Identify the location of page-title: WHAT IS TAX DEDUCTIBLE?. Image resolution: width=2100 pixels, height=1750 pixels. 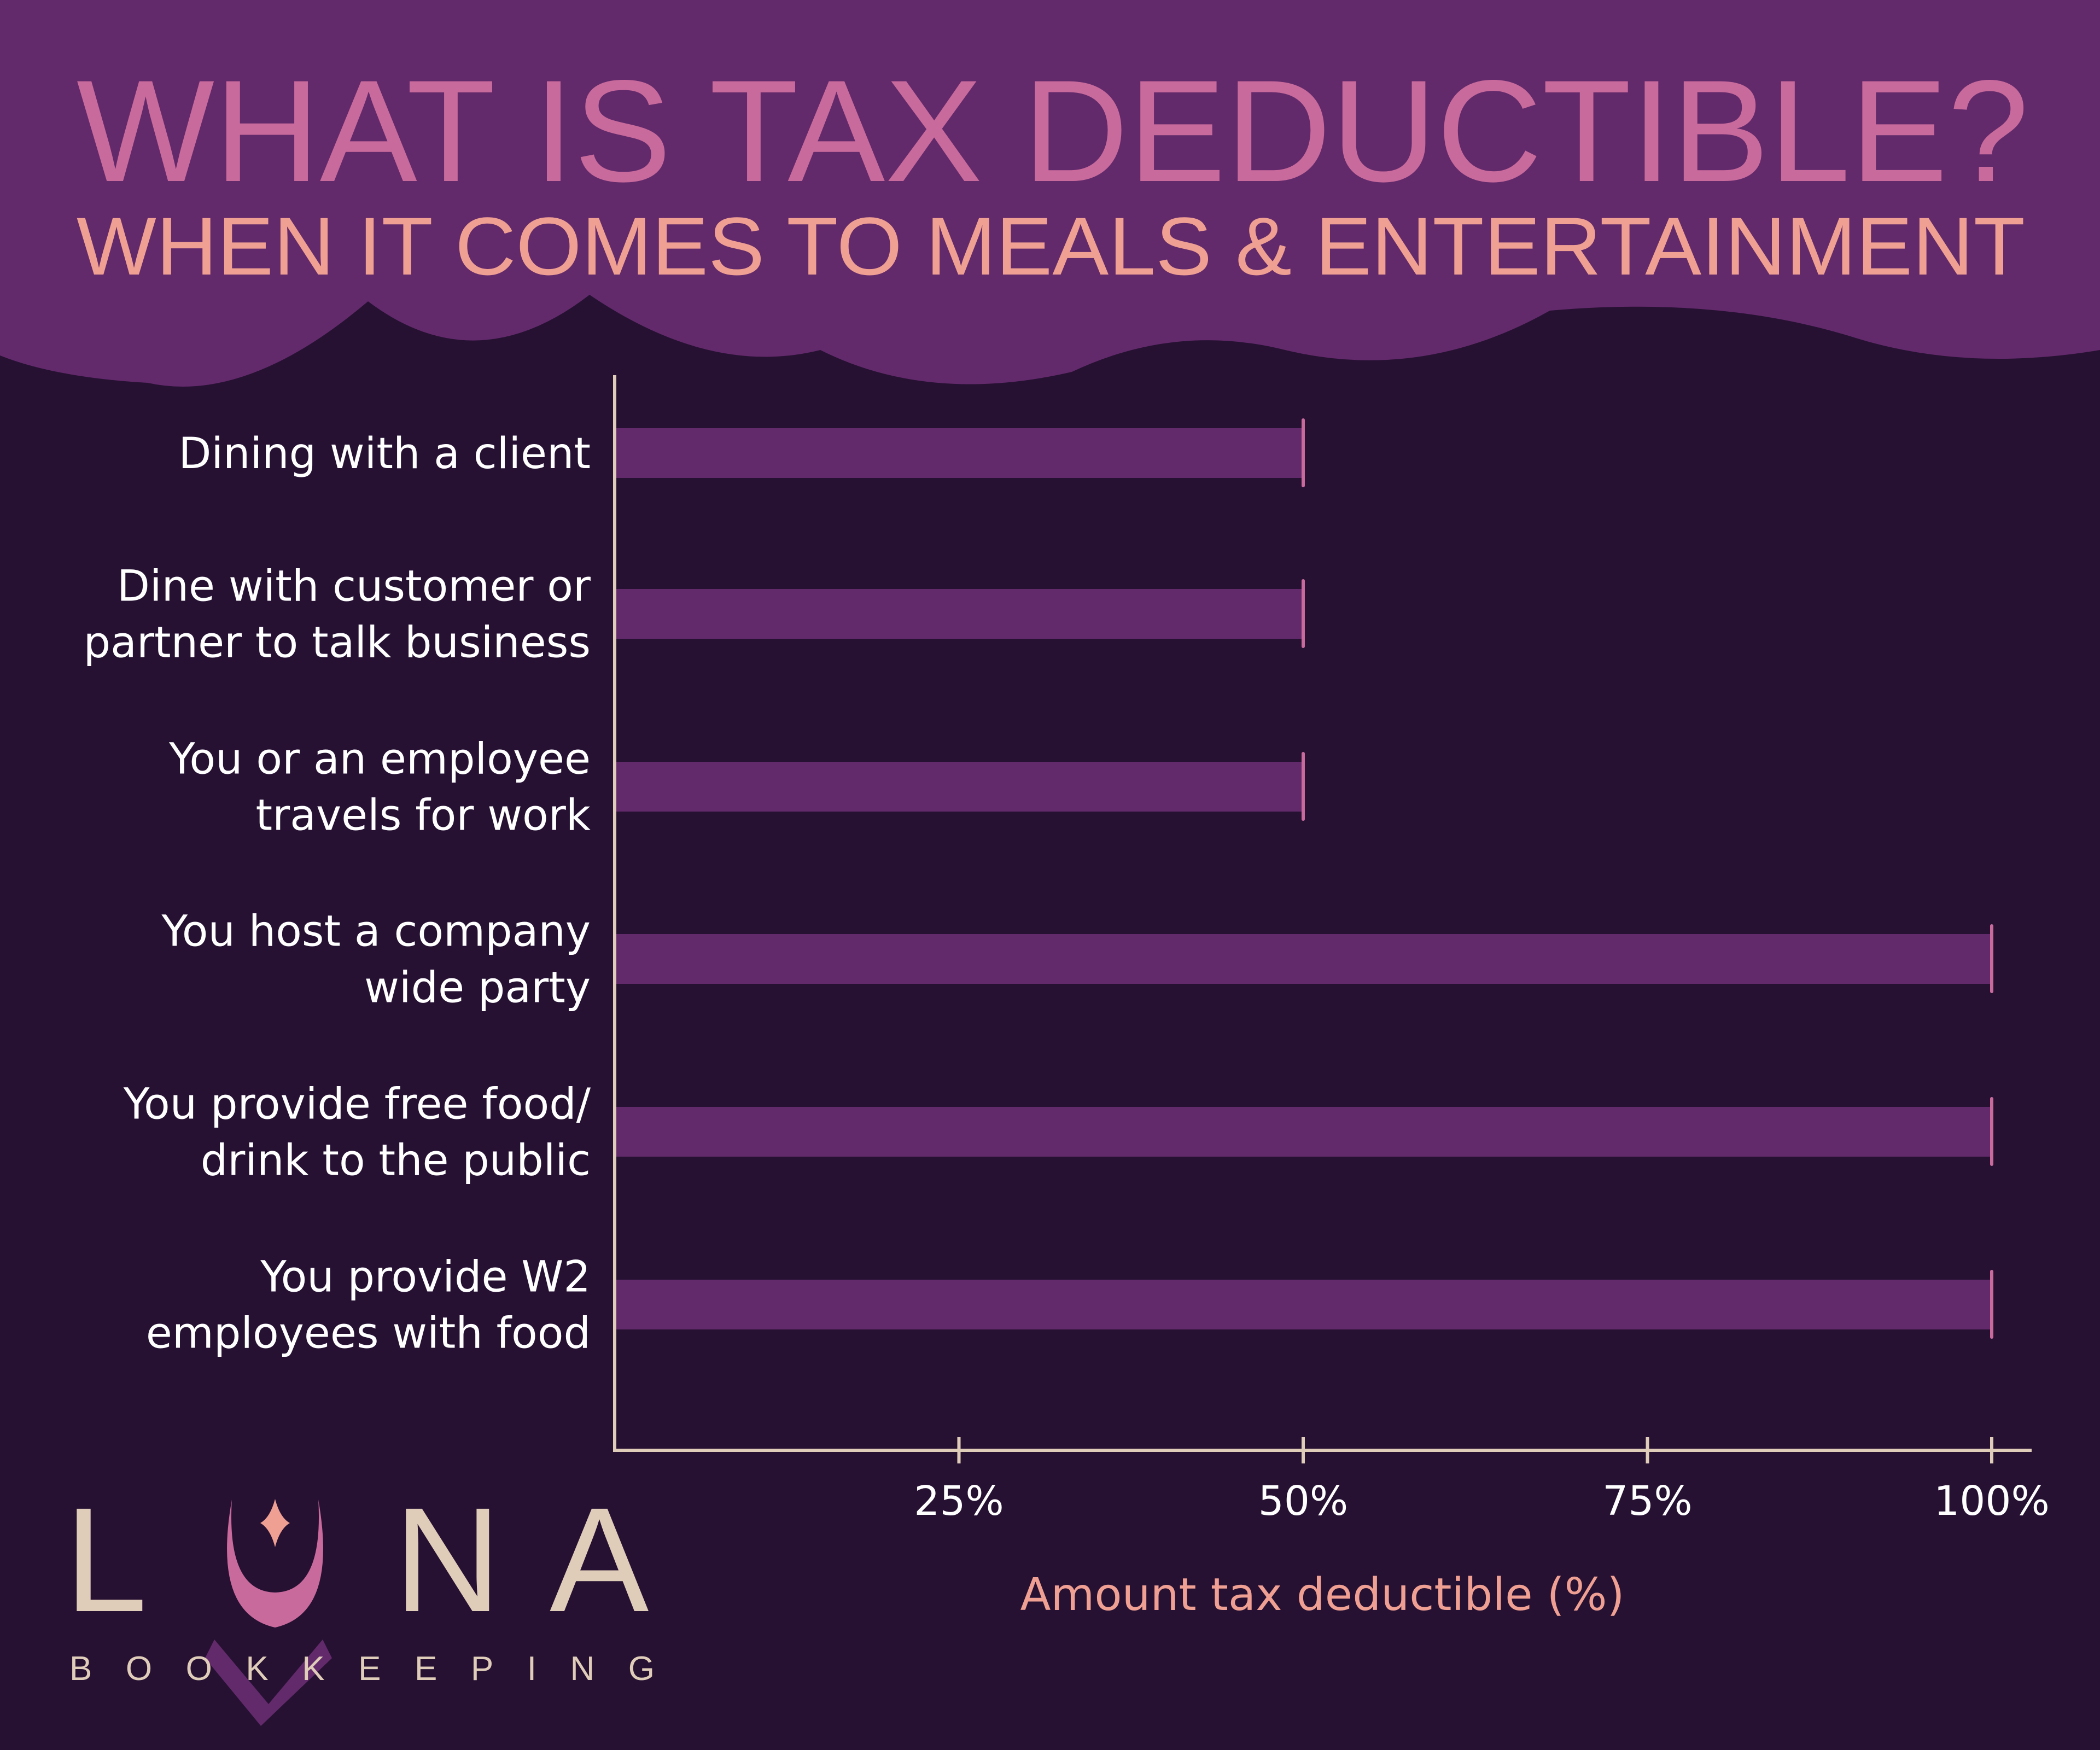
(1053, 131).